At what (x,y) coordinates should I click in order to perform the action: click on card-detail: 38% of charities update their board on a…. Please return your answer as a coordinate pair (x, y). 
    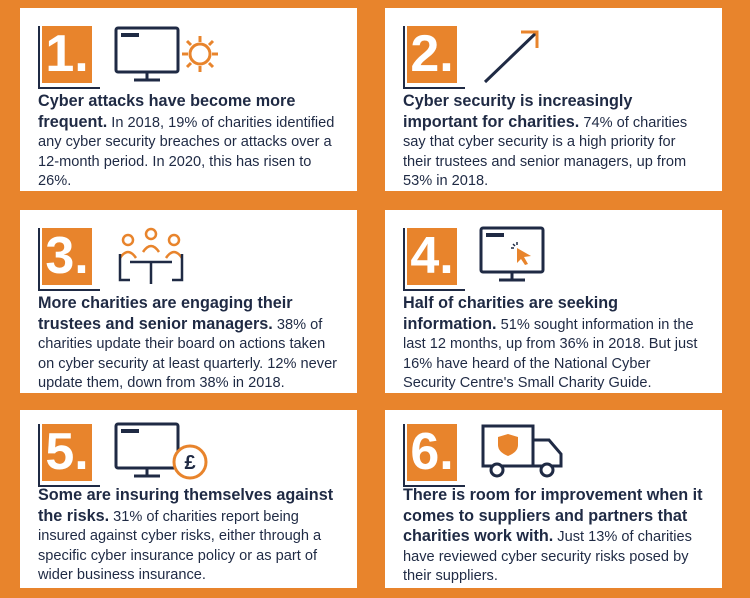
    Looking at the image, I should click on (188, 354).